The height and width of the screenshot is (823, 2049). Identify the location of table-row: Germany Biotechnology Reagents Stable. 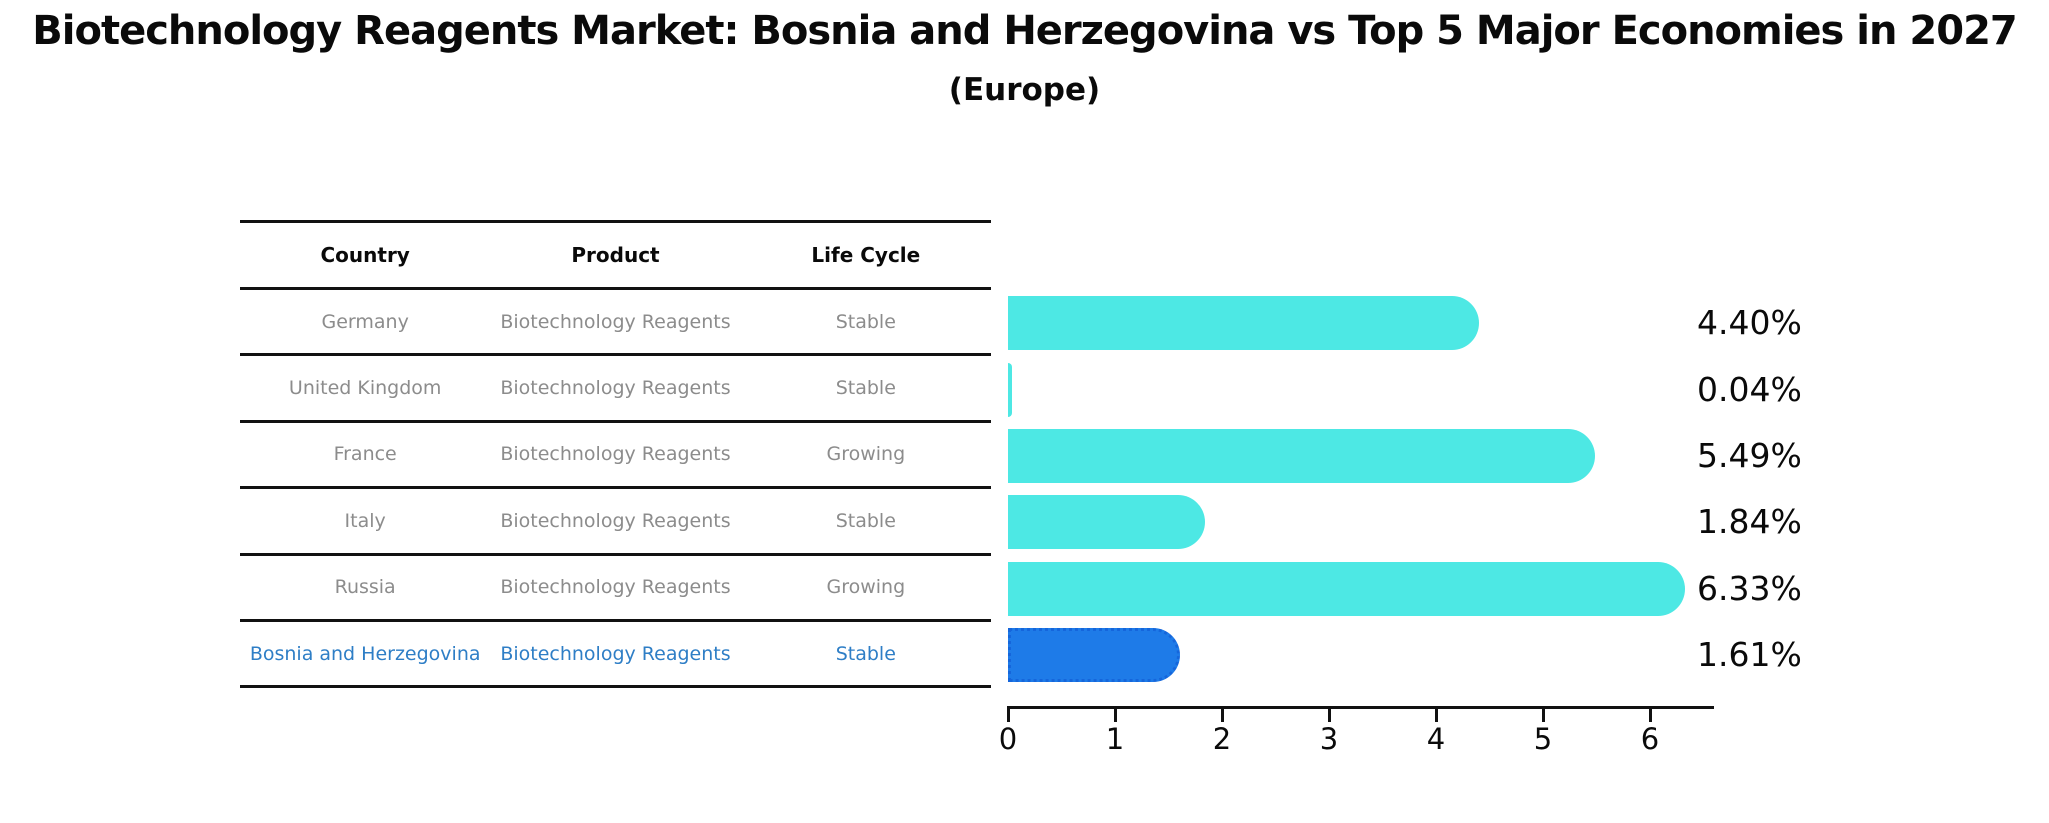
(615, 323).